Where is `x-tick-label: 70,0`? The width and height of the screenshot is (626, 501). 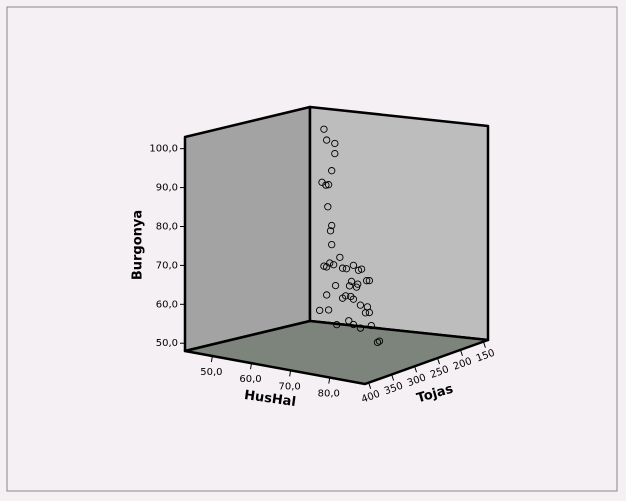 x-tick-label: 70,0 is located at coordinates (290, 386).